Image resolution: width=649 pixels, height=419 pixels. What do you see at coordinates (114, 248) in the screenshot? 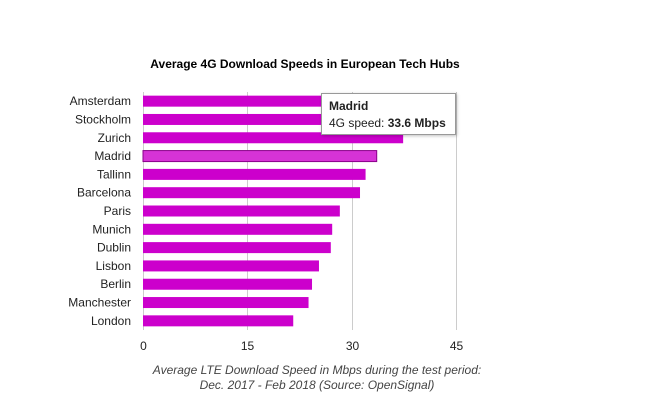
I see `category-label: Dublin` at bounding box center [114, 248].